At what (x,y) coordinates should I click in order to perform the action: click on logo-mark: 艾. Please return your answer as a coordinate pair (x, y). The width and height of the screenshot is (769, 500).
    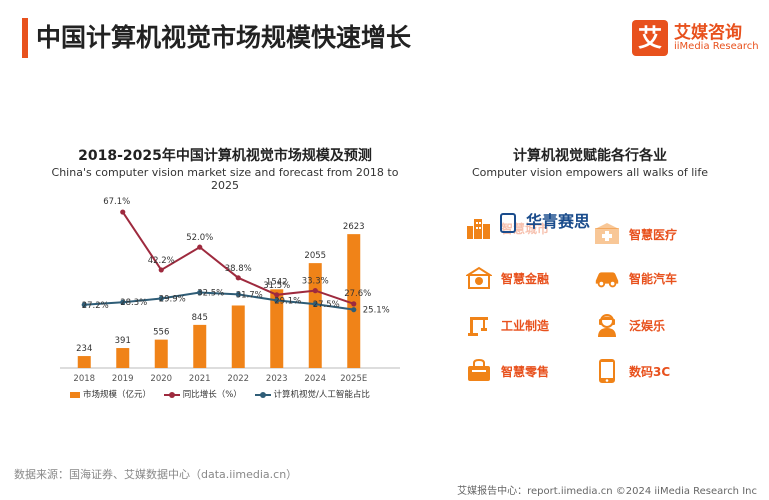
    Looking at the image, I should click on (650, 38).